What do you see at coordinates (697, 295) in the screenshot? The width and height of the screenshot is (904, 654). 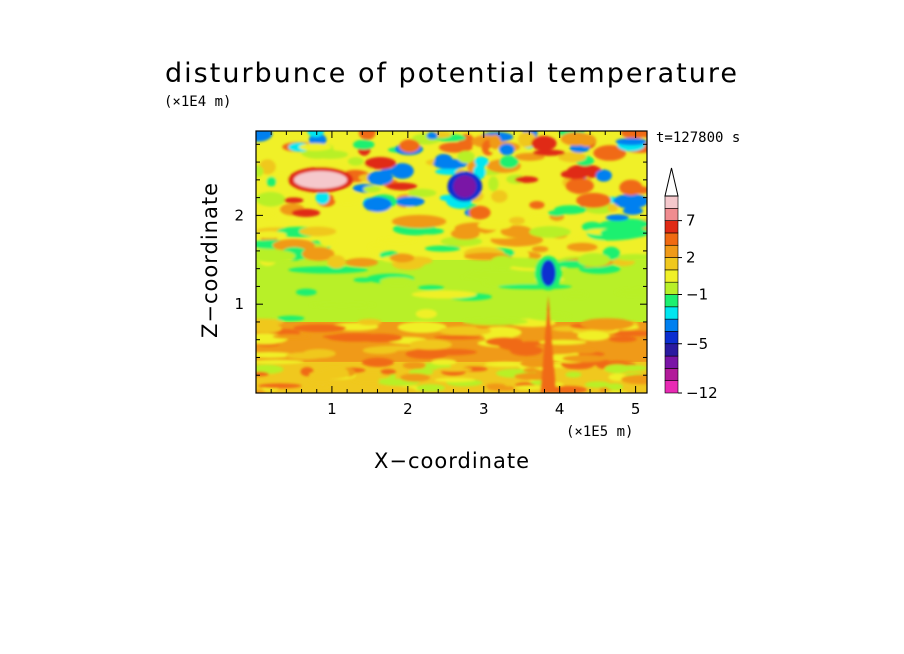 I see `colorbar-tick-label: −1` at bounding box center [697, 295].